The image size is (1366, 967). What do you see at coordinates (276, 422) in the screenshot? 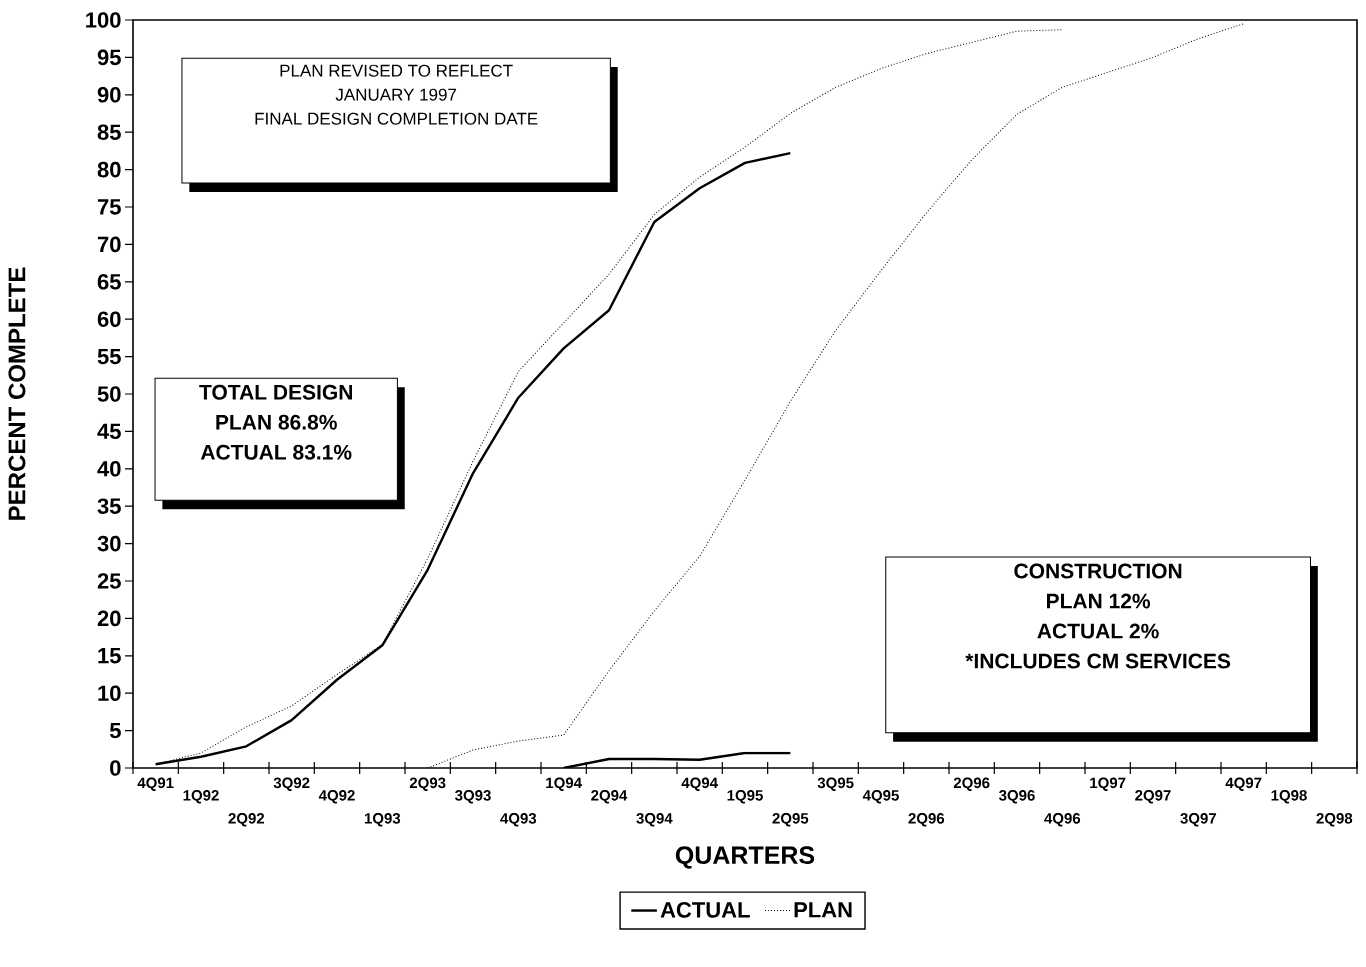
I see `annotation: PLAN 86.8%` at bounding box center [276, 422].